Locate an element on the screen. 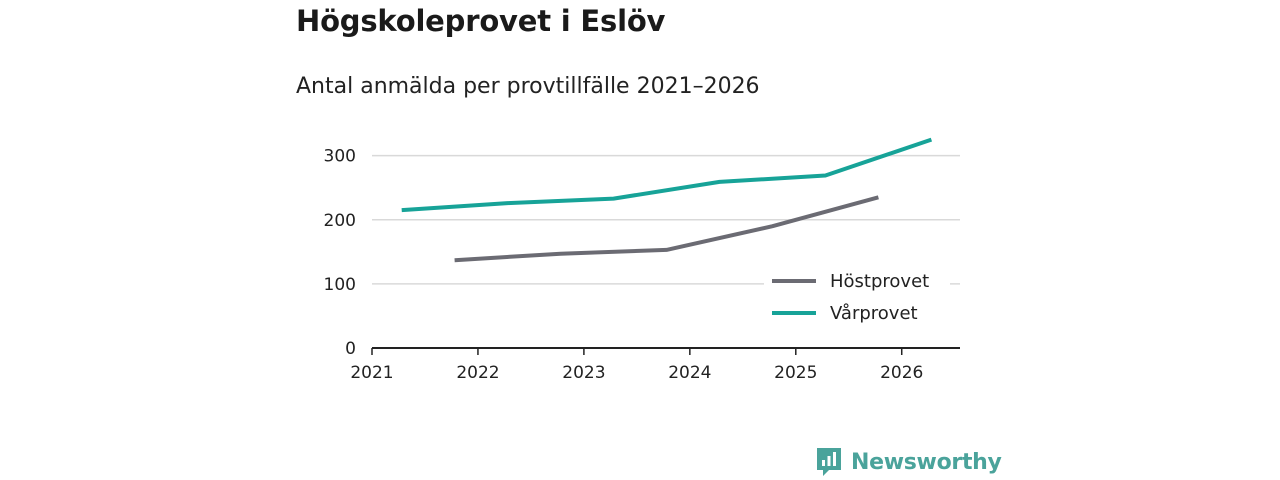 This screenshot has width=1280, height=480. y-tick-label-200: 200 is located at coordinates (340, 221).